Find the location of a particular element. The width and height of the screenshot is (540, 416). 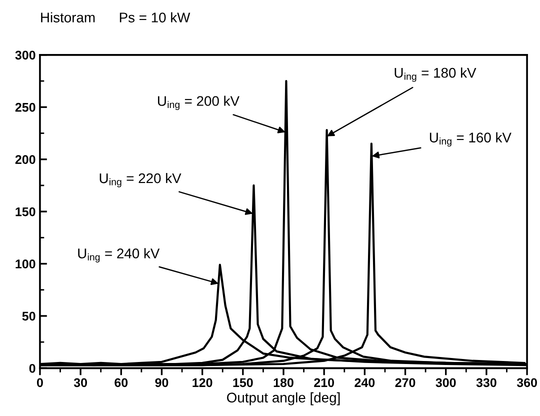

x-tick-label: 60 is located at coordinates (121, 383).